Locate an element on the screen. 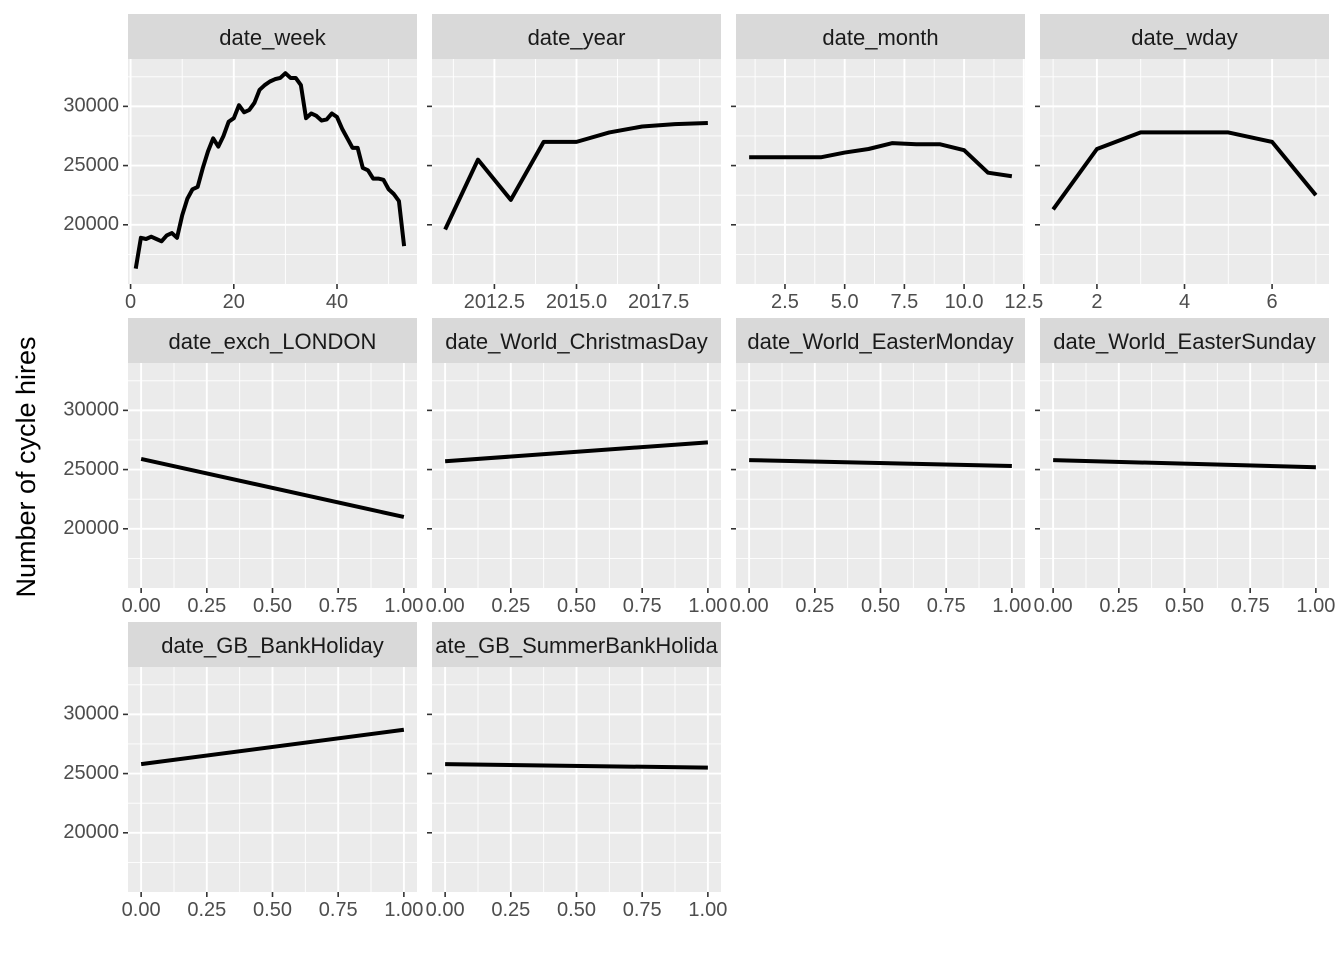  x-tick-label: 10.0 is located at coordinates (964, 302).